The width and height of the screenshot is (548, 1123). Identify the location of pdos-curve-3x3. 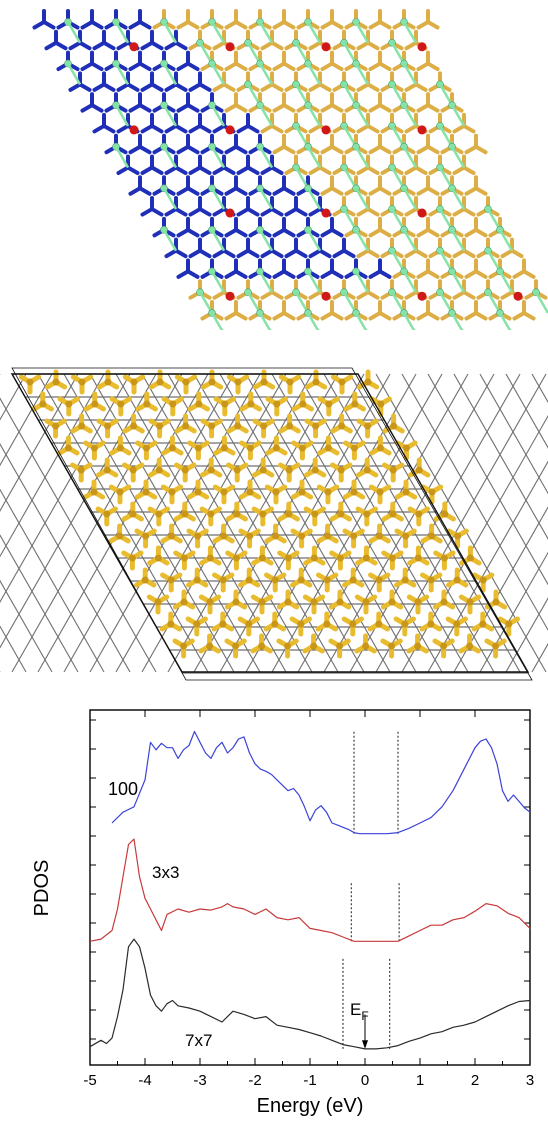
(310, 890).